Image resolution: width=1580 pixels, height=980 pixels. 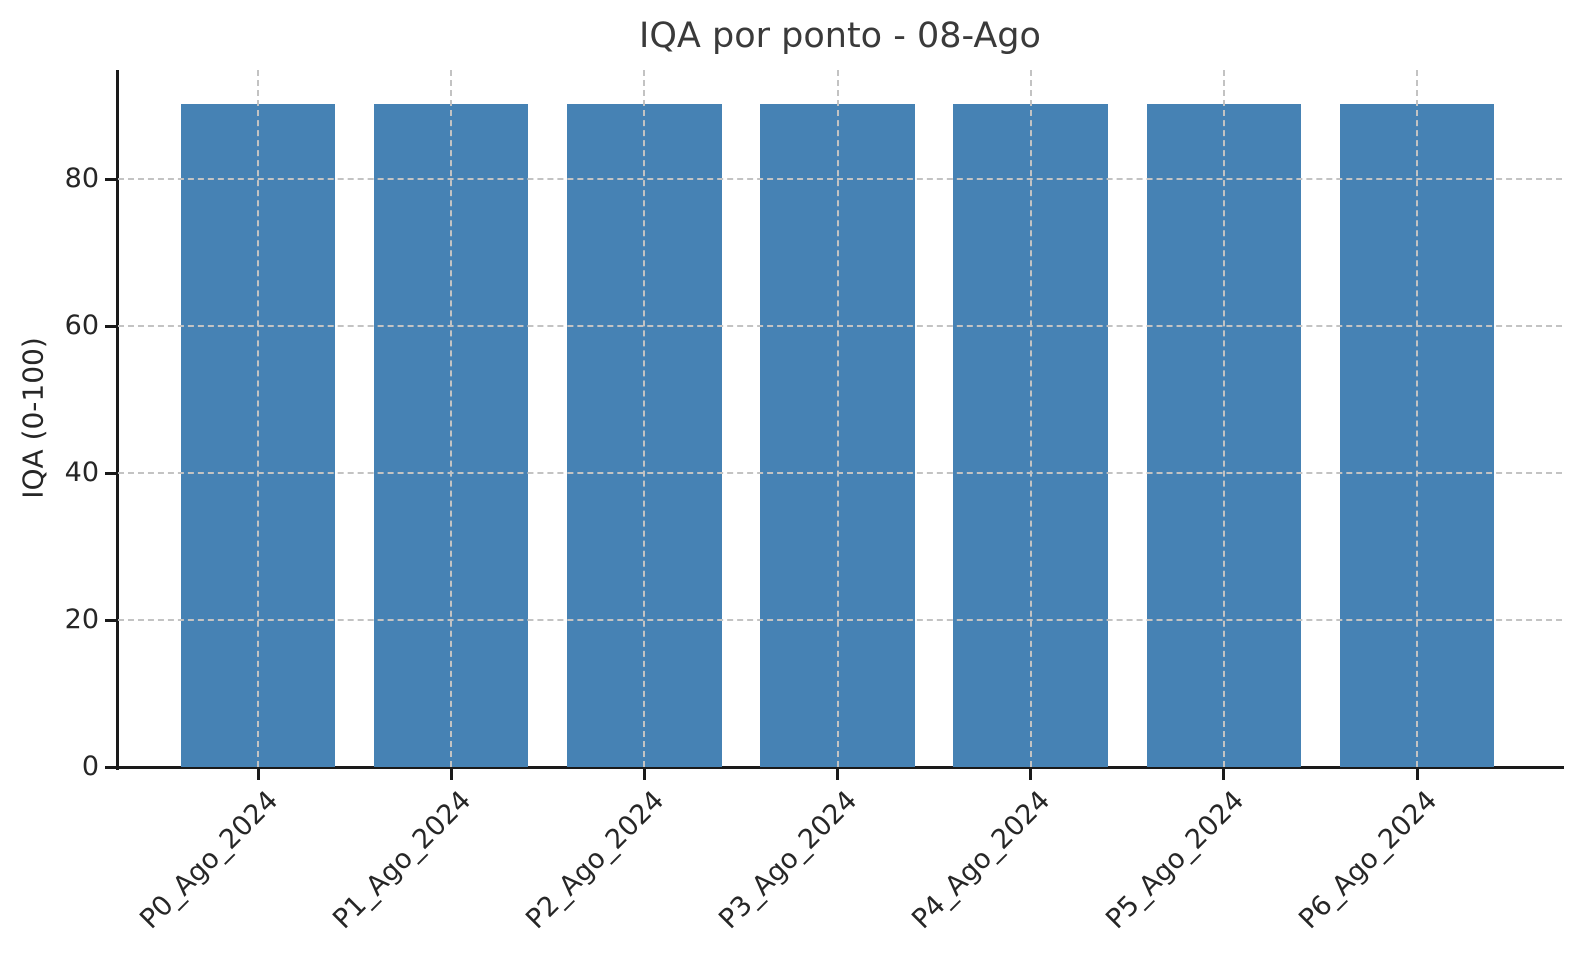 I want to click on x-tick-label: P2_Ago_2024, so click(x=595, y=860).